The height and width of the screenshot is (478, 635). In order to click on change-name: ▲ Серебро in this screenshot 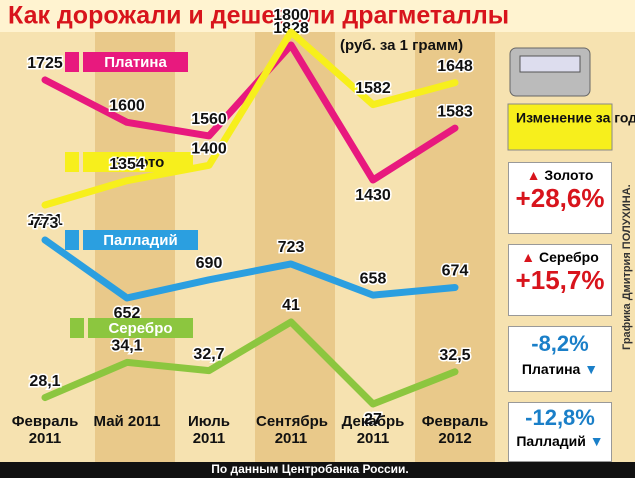, I will do `click(560, 257)`.